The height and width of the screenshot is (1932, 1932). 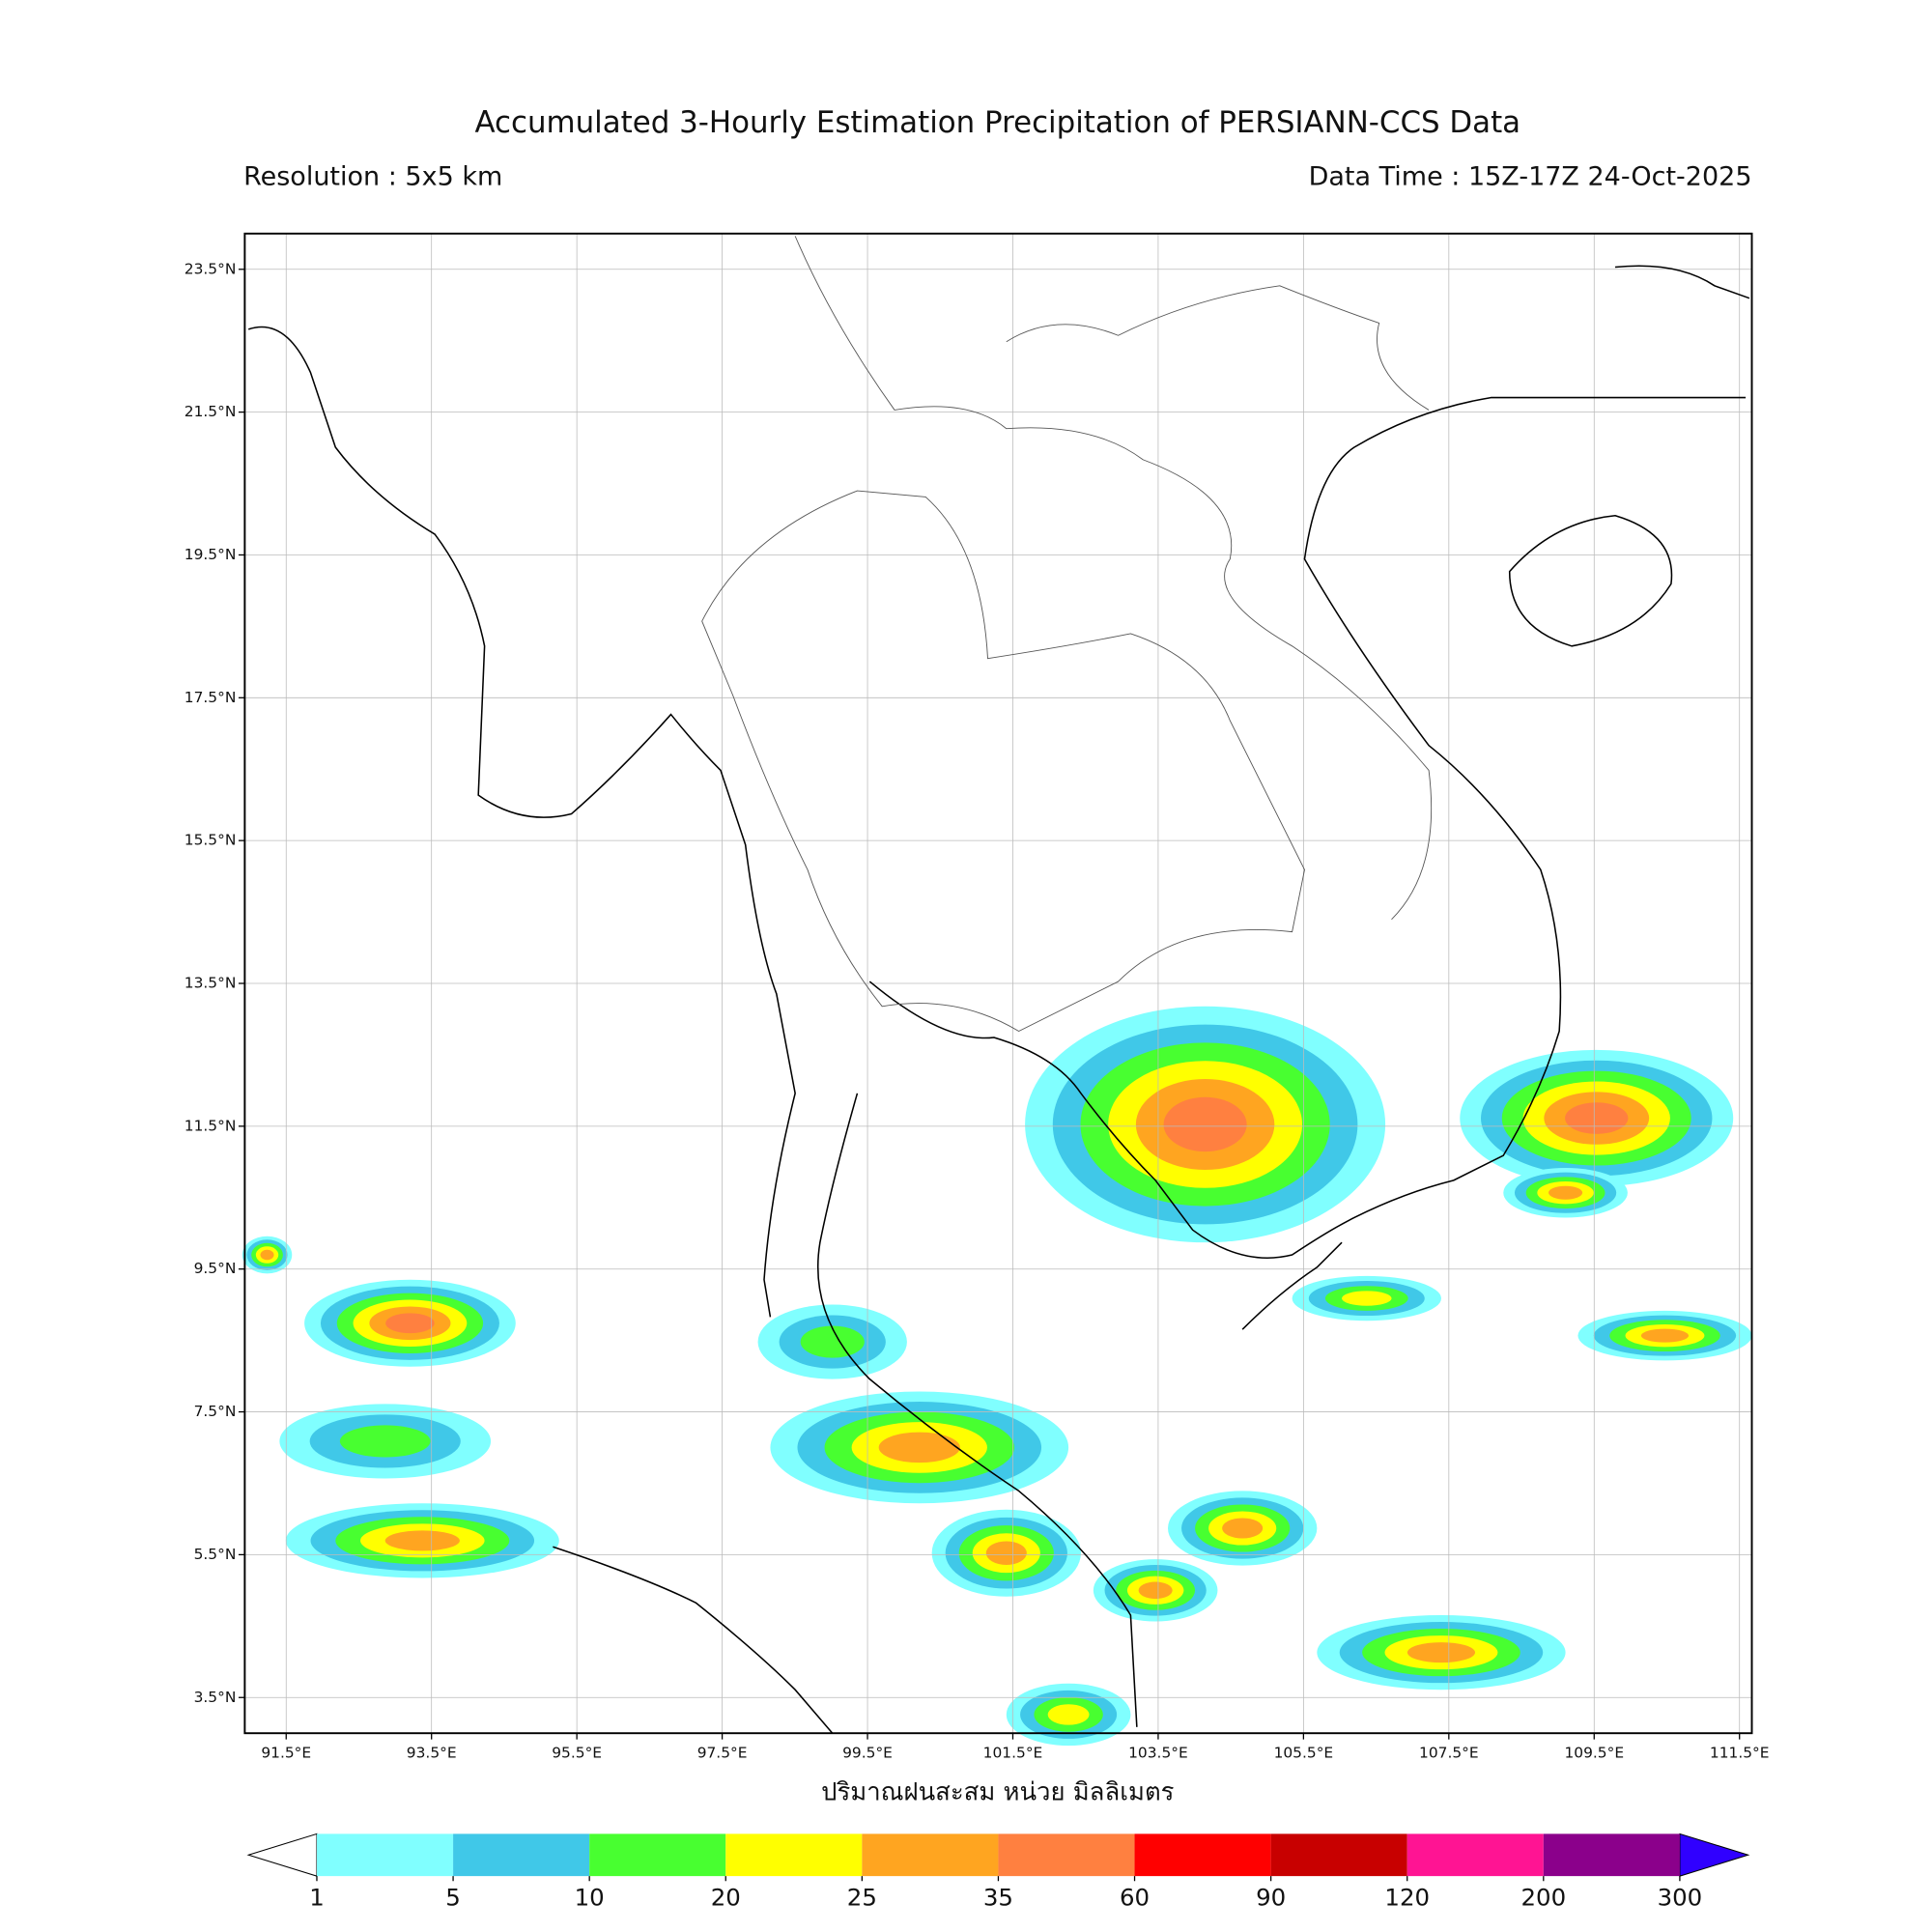 I want to click on y-tick-label: 19.5°N, so click(x=211, y=554).